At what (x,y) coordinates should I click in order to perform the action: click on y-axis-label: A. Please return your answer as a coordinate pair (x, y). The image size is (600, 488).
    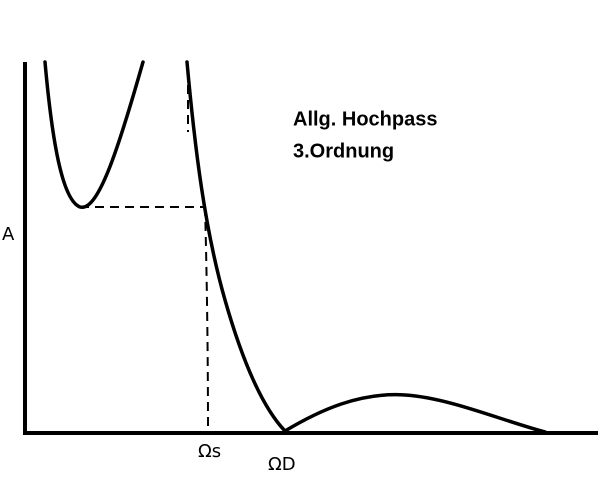
    Looking at the image, I should click on (8, 234).